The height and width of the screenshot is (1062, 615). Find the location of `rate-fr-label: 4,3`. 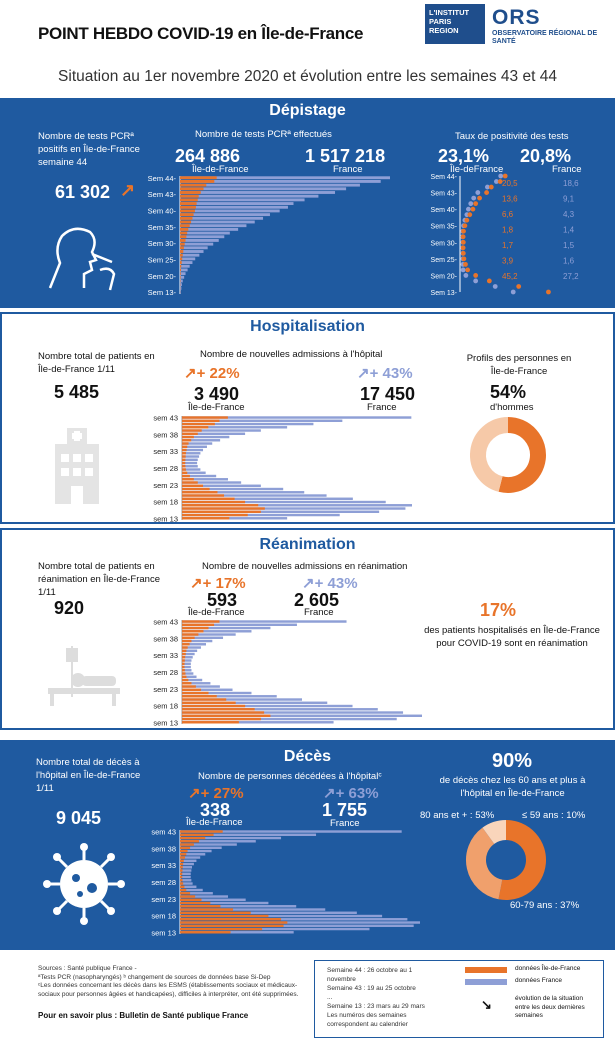

rate-fr-label: 4,3 is located at coordinates (569, 214).